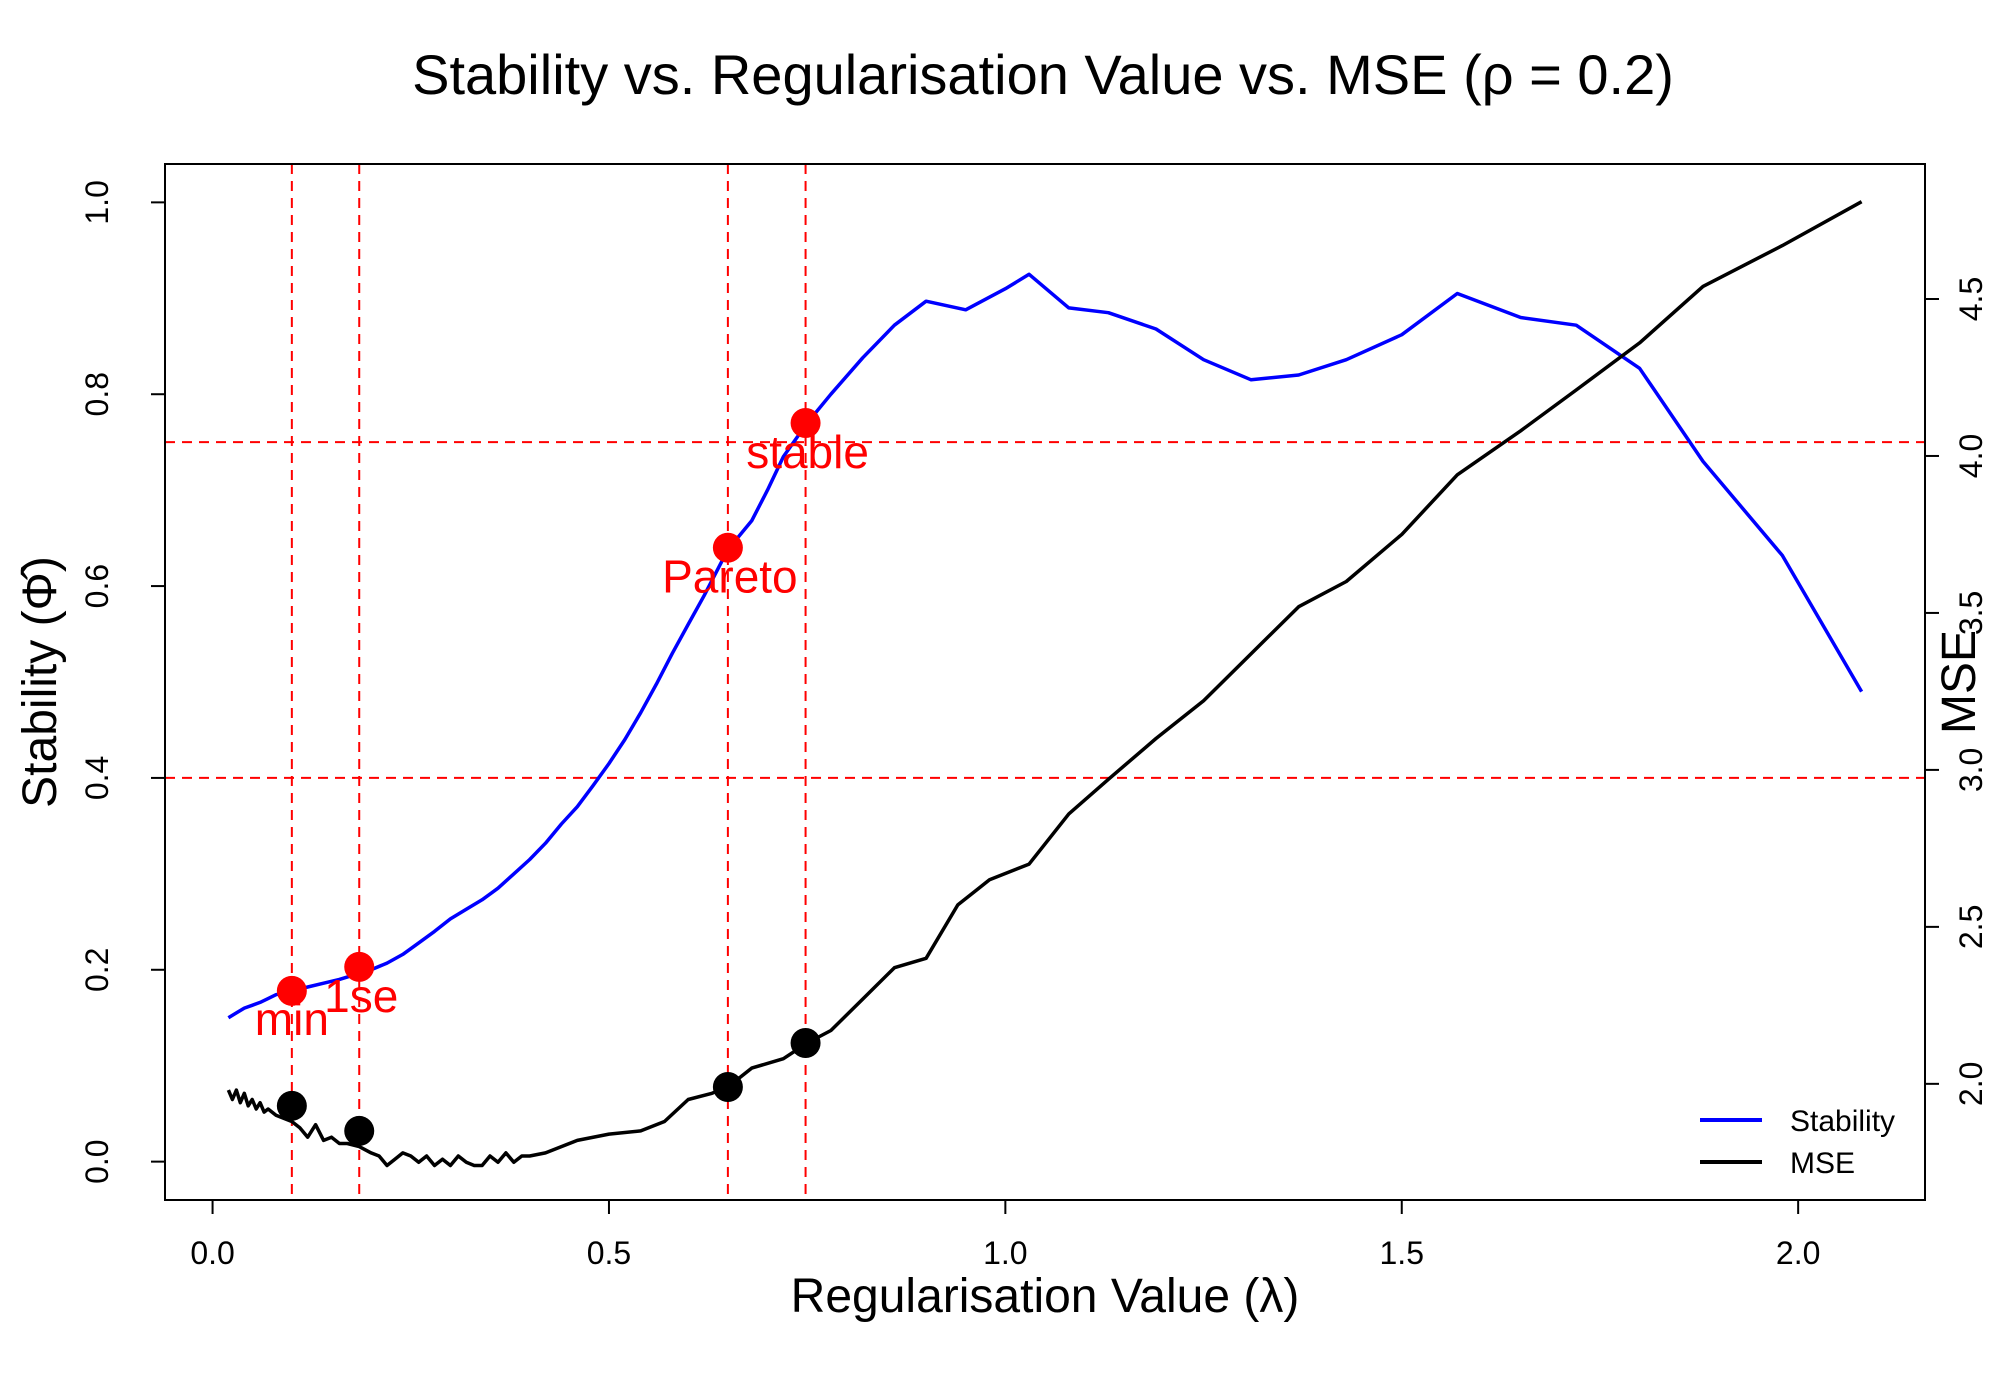 The image size is (2000, 1400). What do you see at coordinates (97, 202) in the screenshot?
I see `y-left-tick-label: 1.0` at bounding box center [97, 202].